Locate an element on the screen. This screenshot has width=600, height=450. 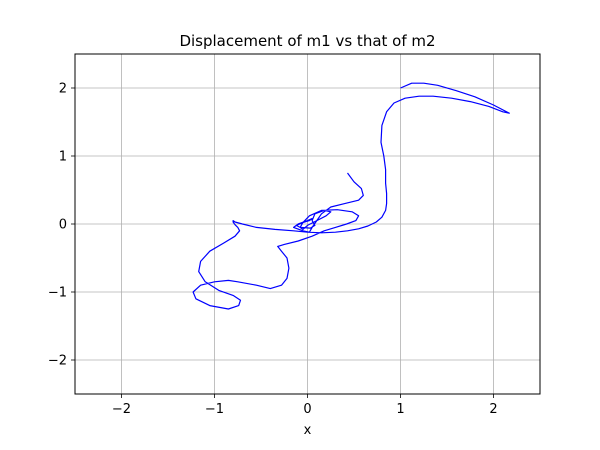
y-tick-label: −2 is located at coordinates (57, 361).